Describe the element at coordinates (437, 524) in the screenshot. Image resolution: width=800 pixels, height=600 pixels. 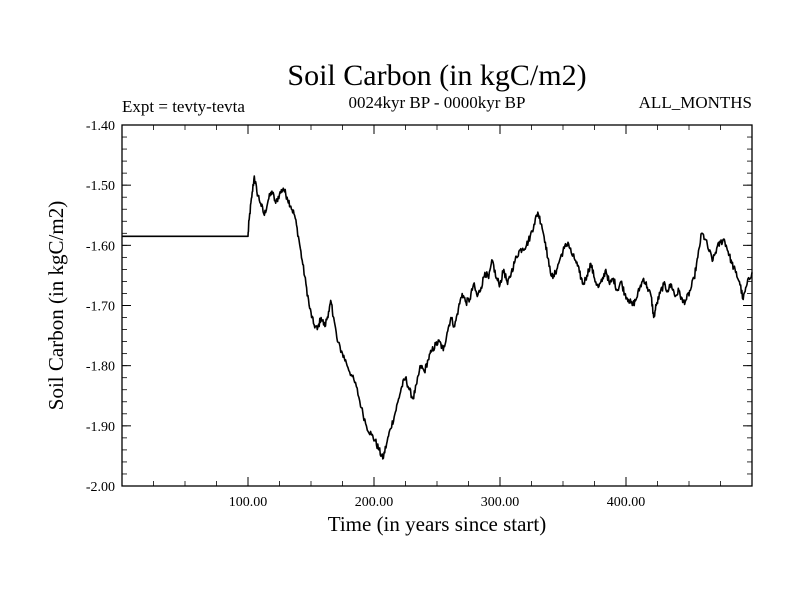
I see `x-axis-label: Time (in years since start)` at that location.